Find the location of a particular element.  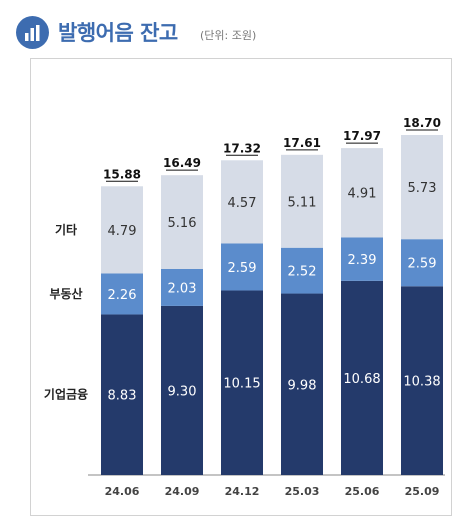

bar-segment-24.09-2 is located at coordinates (182, 222).